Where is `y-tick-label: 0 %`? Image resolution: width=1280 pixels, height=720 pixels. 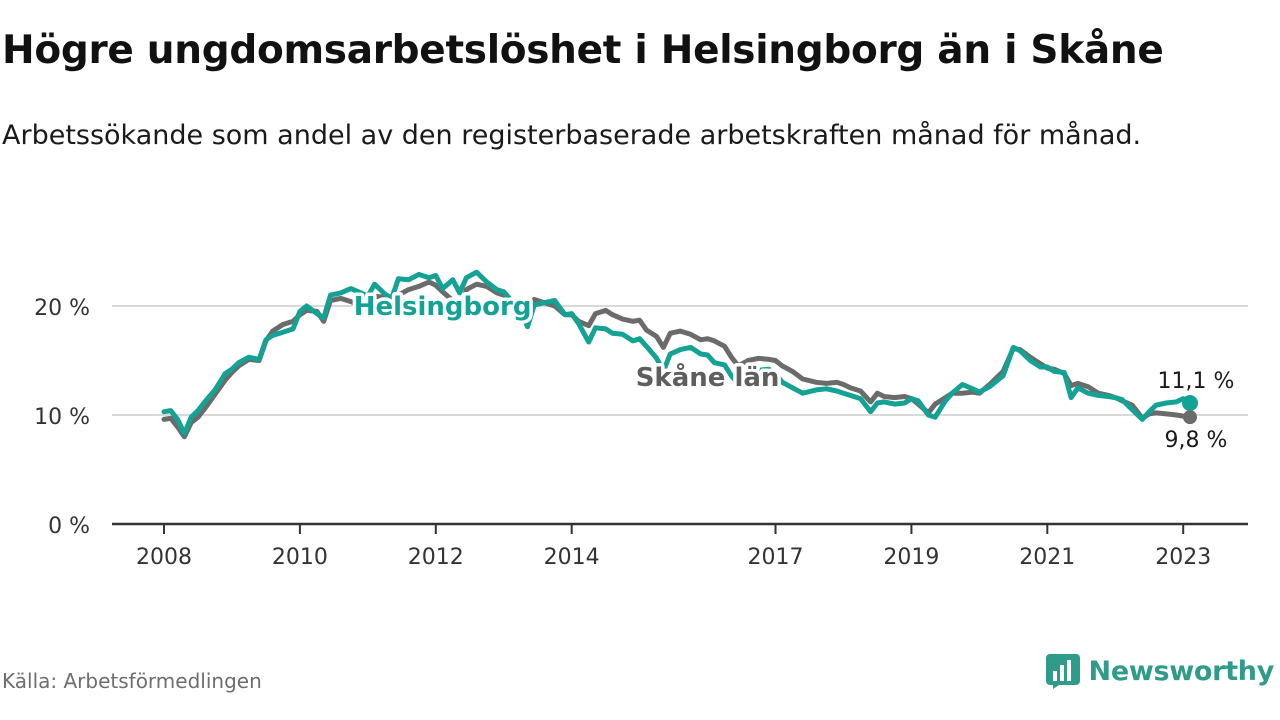
y-tick-label: 0 % is located at coordinates (69, 526).